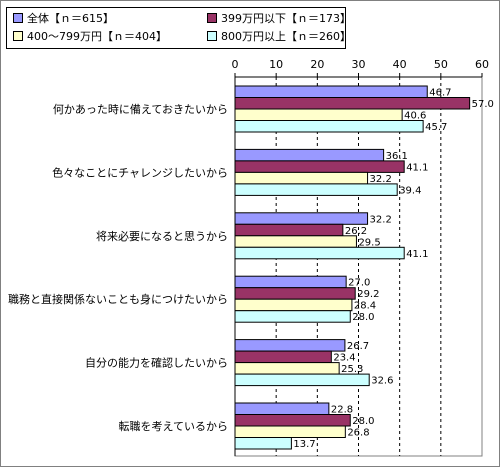  What do you see at coordinates (276, 64) in the screenshot?
I see `x-tick-label-10: 10` at bounding box center [276, 64].